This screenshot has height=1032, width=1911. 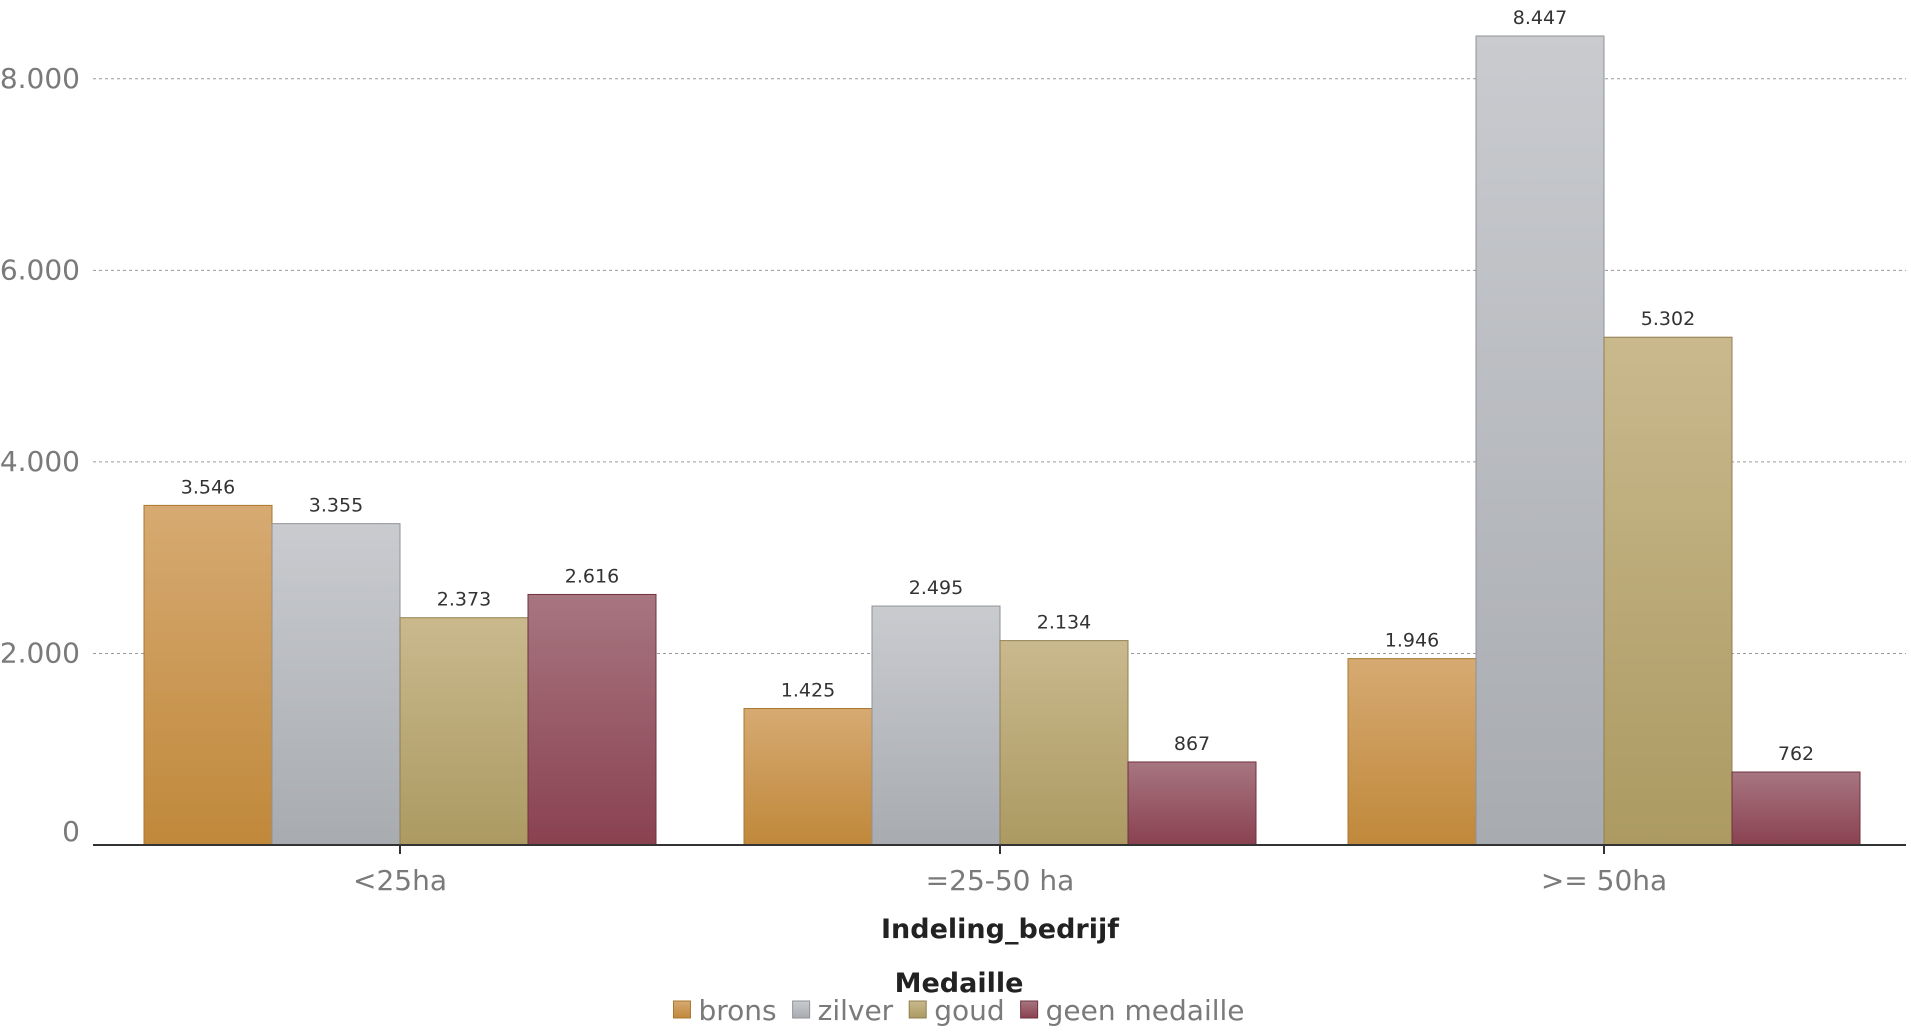 I want to click on data-label: 1.425, so click(x=808, y=691).